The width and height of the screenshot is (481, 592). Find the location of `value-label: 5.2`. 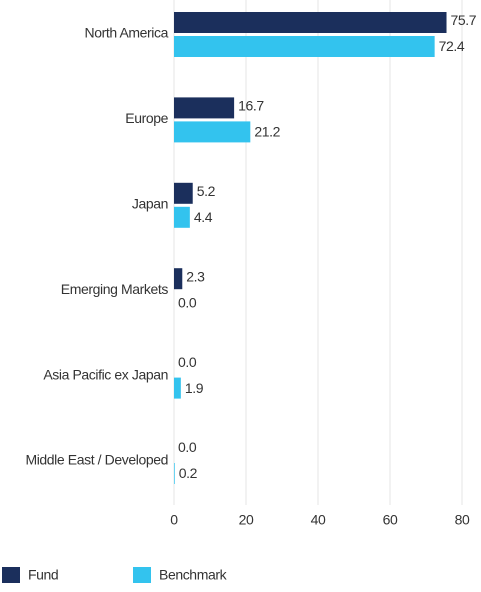

value-label: 5.2 is located at coordinates (206, 191).